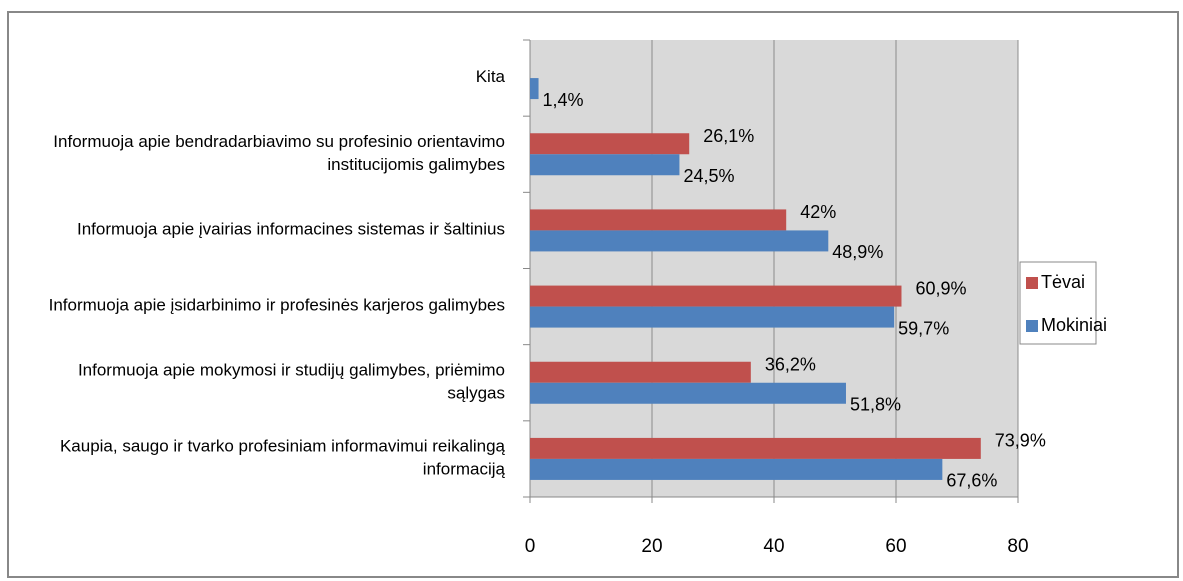 This screenshot has width=1183, height=581. What do you see at coordinates (530, 546) in the screenshot?
I see `x-tick-label: 0` at bounding box center [530, 546].